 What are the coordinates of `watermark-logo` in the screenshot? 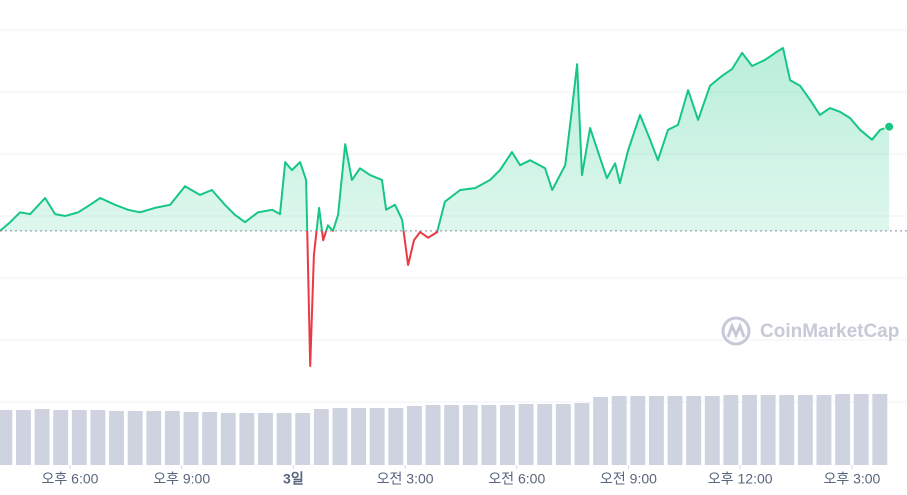 It's located at (736, 331).